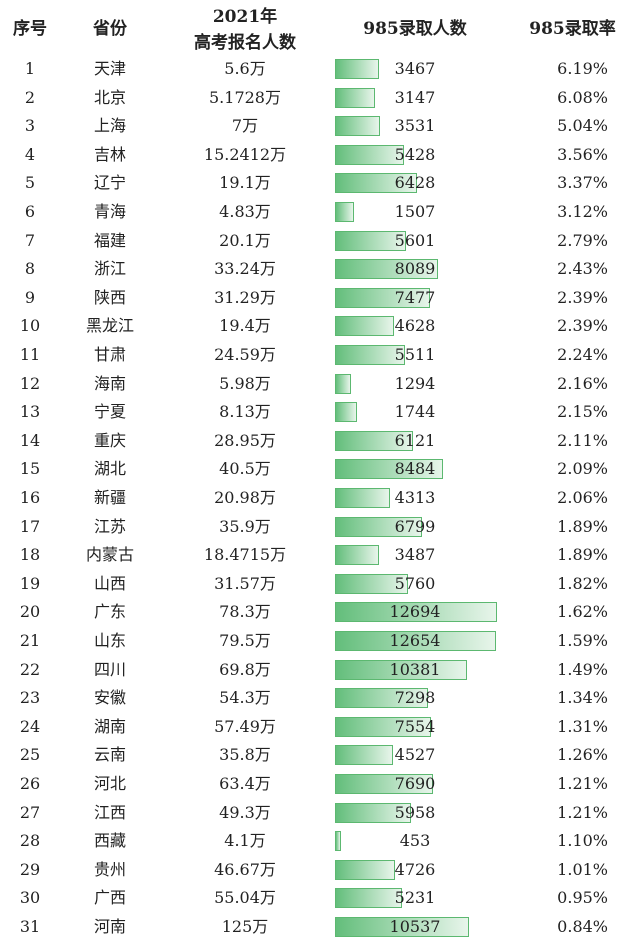  I want to click on rate: 2.39%, so click(582, 297).